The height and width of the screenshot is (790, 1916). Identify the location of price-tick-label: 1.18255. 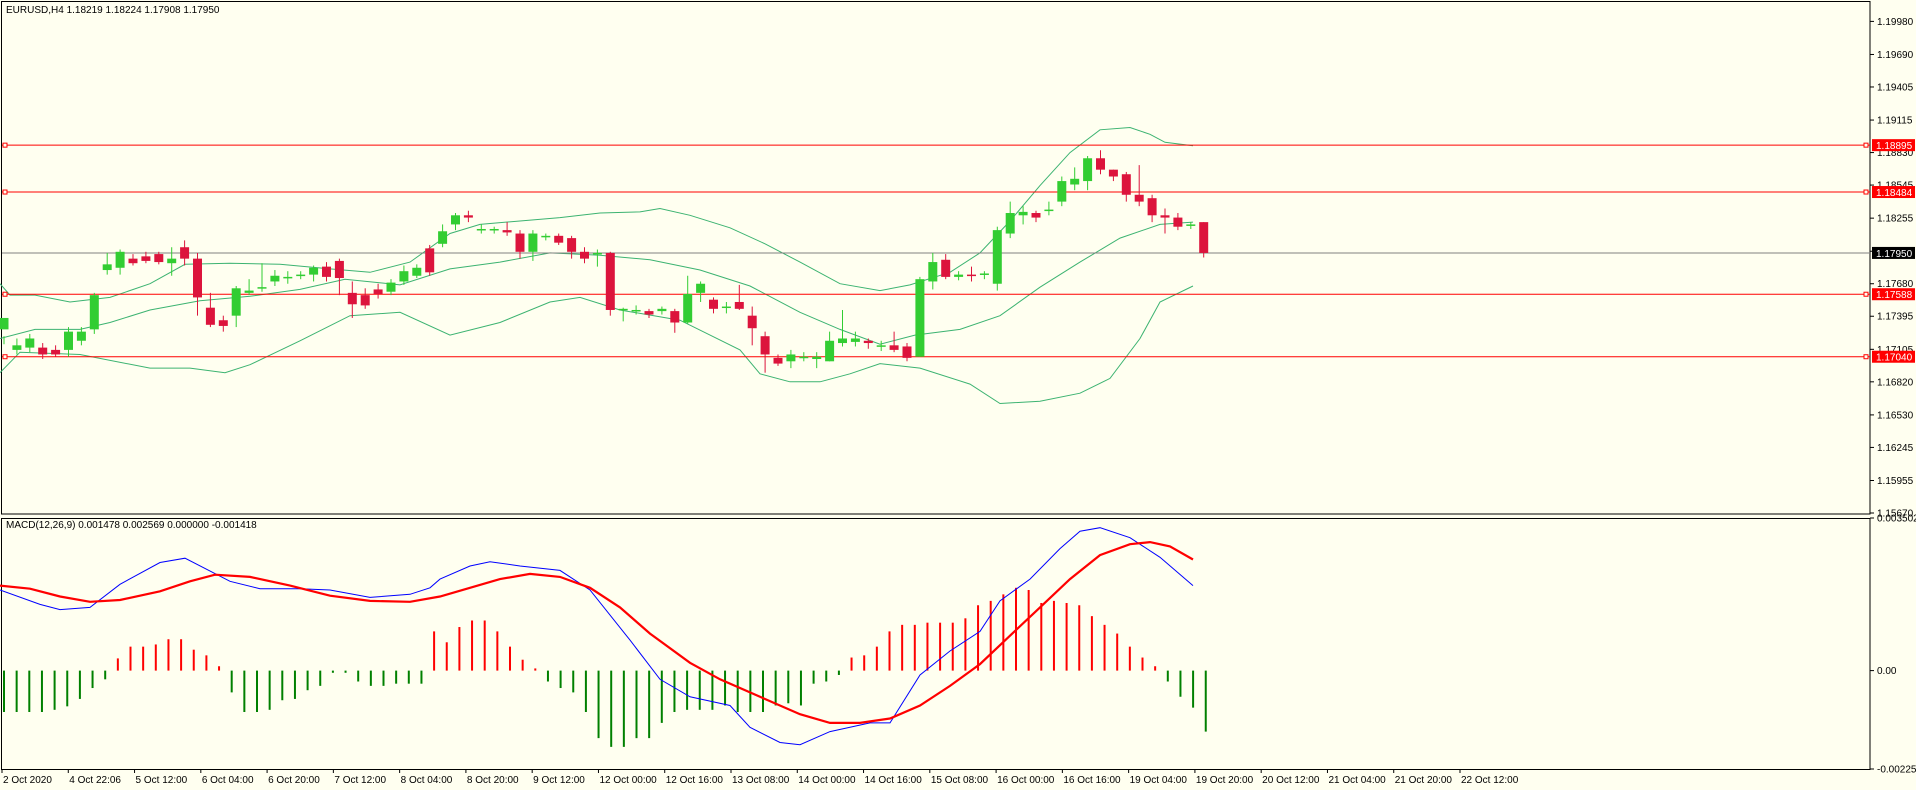
(1895, 219).